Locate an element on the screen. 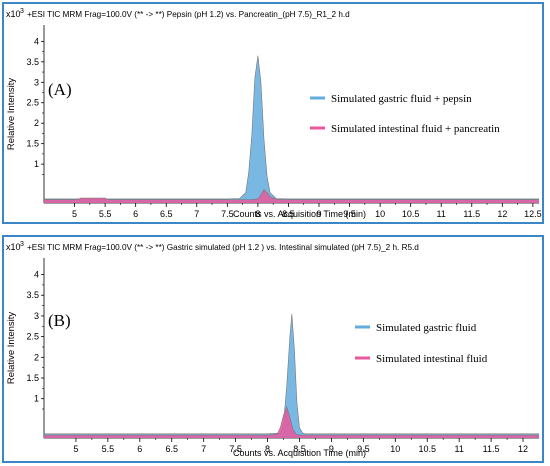  legend-label-1: Simulated intestinal fluid is located at coordinates (432, 359).